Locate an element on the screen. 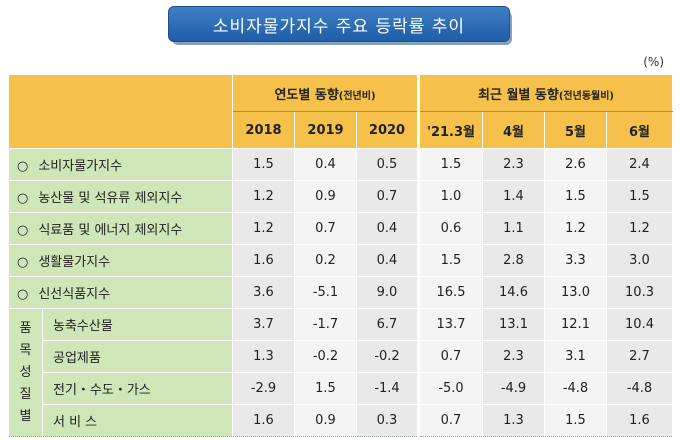 The image size is (680, 440). value-cell: 10.3 is located at coordinates (639, 292).